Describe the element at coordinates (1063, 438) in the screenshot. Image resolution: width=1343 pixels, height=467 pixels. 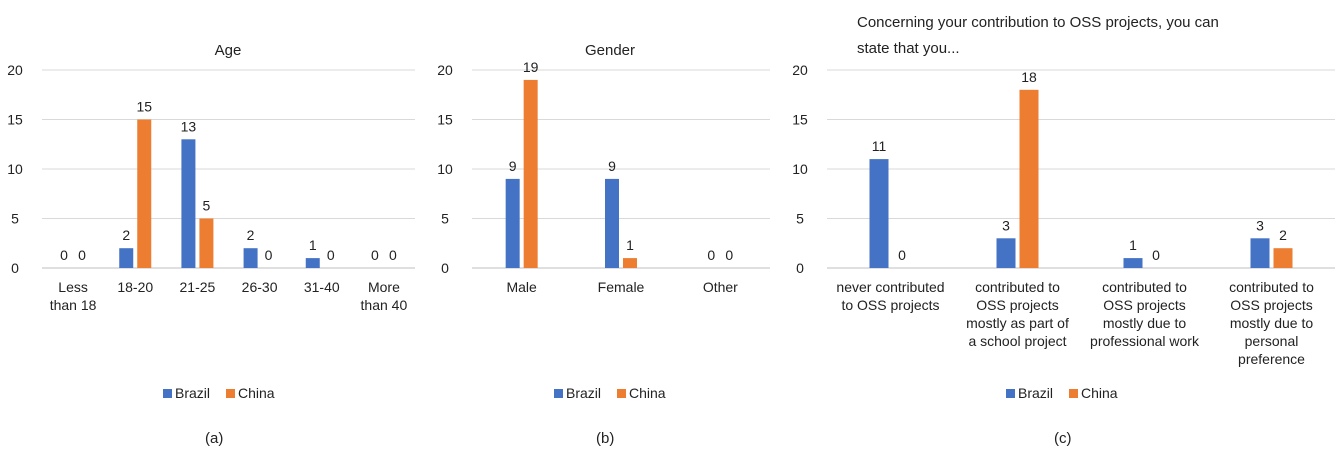
I see `caption-c: (c)` at that location.